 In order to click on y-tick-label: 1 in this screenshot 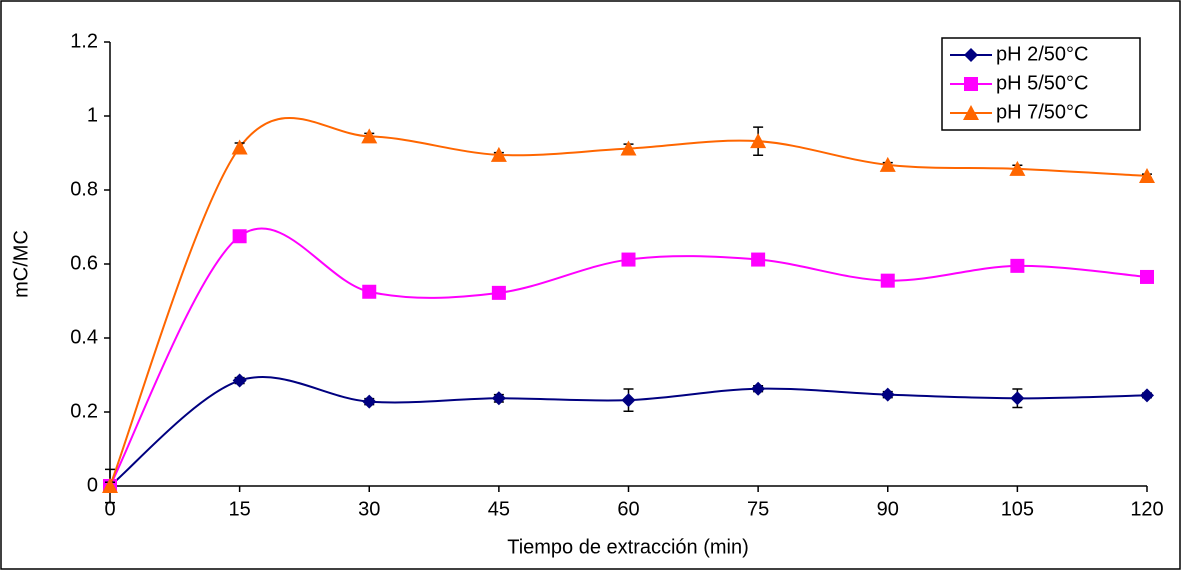, I will do `click(92, 115)`.